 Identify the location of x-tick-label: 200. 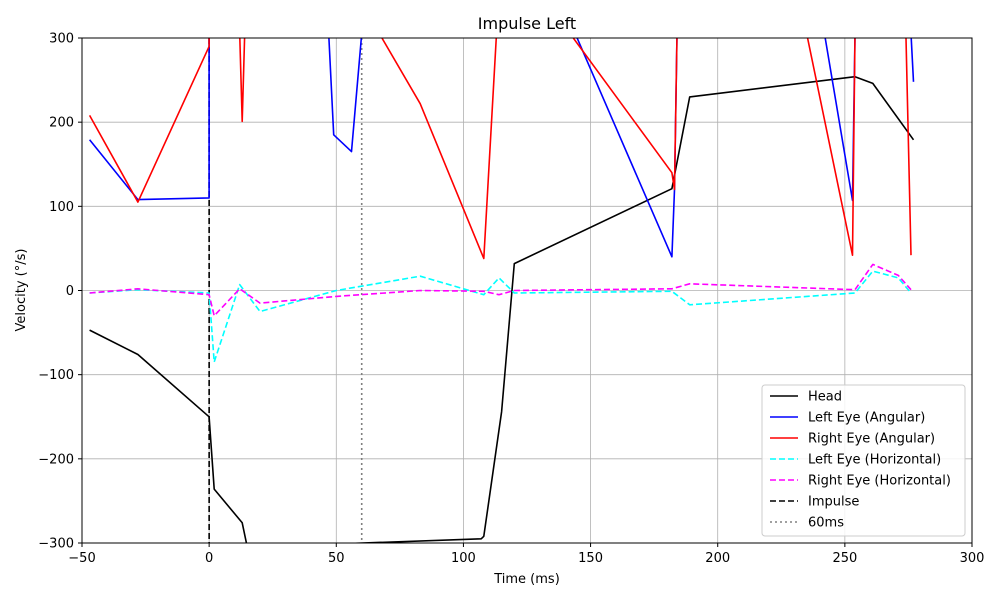
(717, 558).